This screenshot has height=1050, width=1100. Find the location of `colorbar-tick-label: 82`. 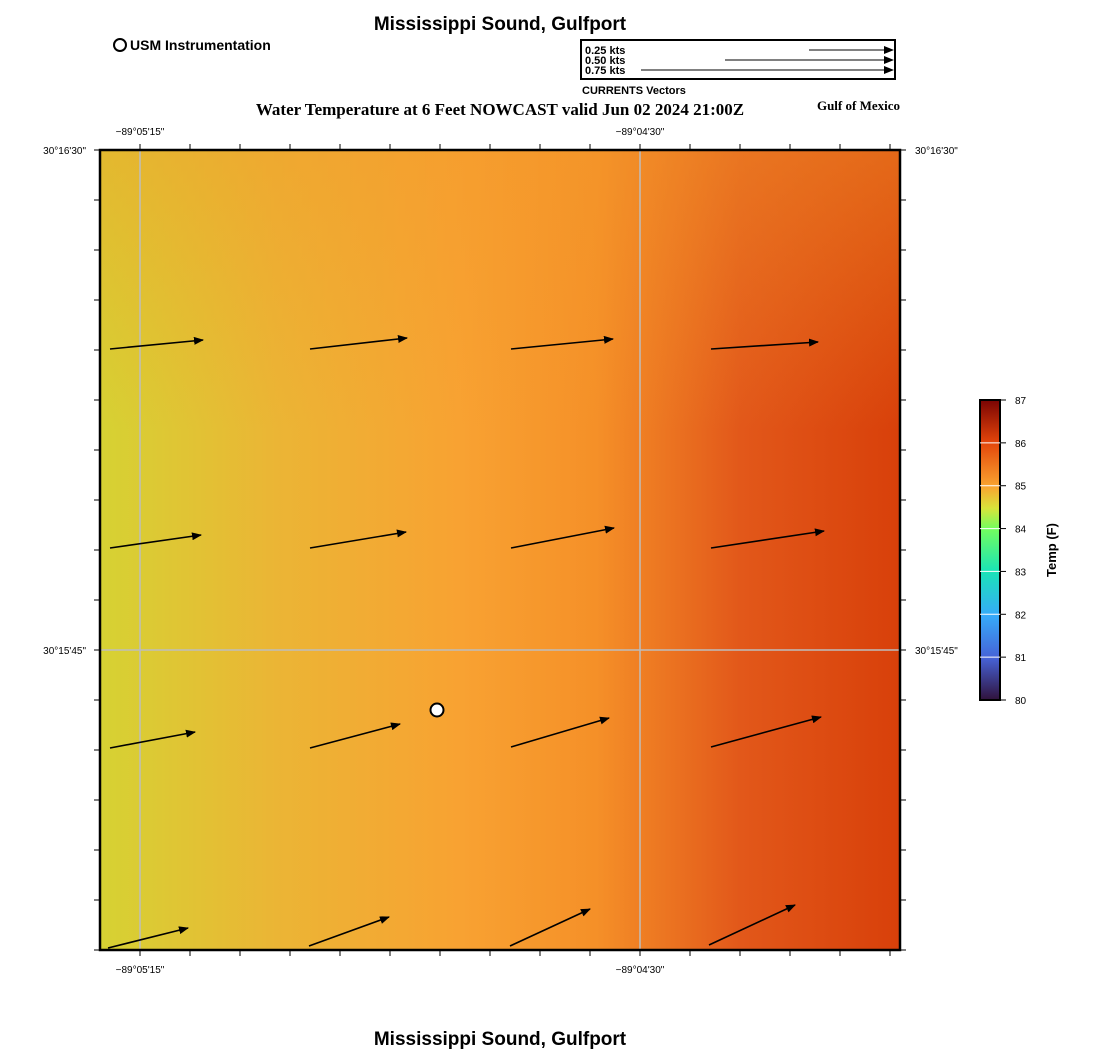

colorbar-tick-label: 82 is located at coordinates (1021, 615).